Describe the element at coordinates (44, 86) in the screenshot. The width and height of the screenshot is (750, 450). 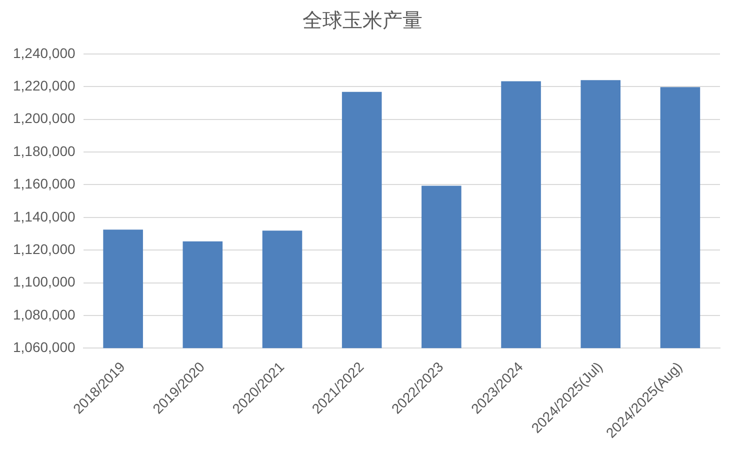
I see `y-tick-label: 1,220,000` at that location.